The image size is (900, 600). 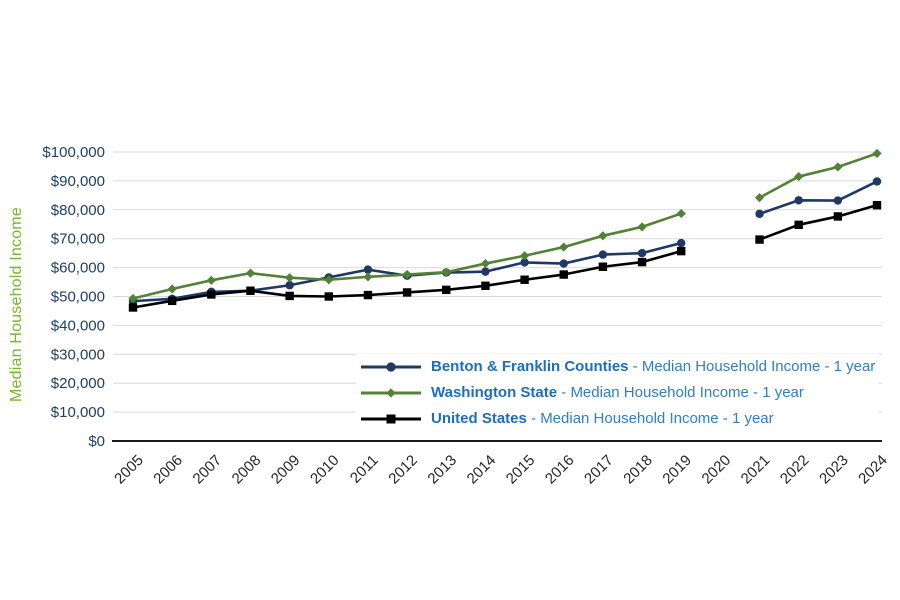 I want to click on x-tick-label: 2013, so click(x=442, y=470).